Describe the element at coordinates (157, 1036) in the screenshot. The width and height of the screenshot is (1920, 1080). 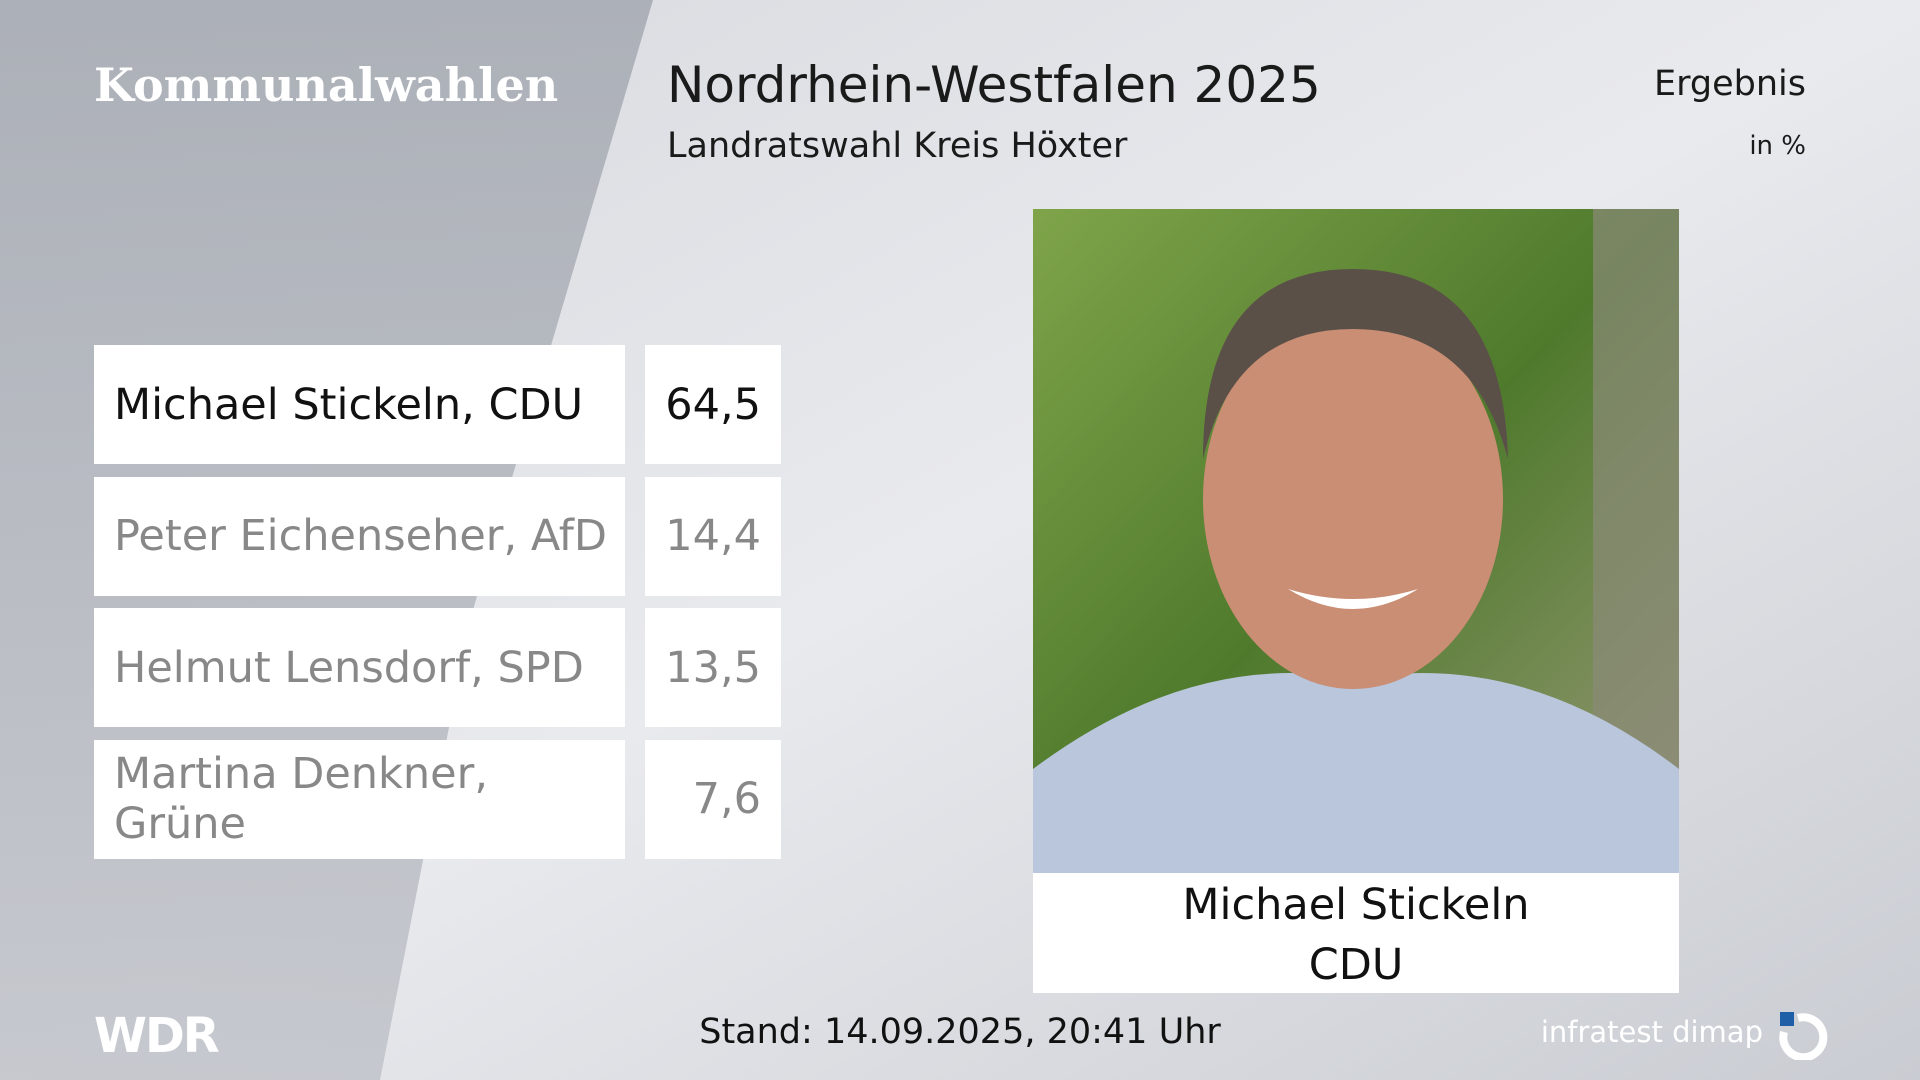
I see `broadcaster-logo: WDR` at that location.